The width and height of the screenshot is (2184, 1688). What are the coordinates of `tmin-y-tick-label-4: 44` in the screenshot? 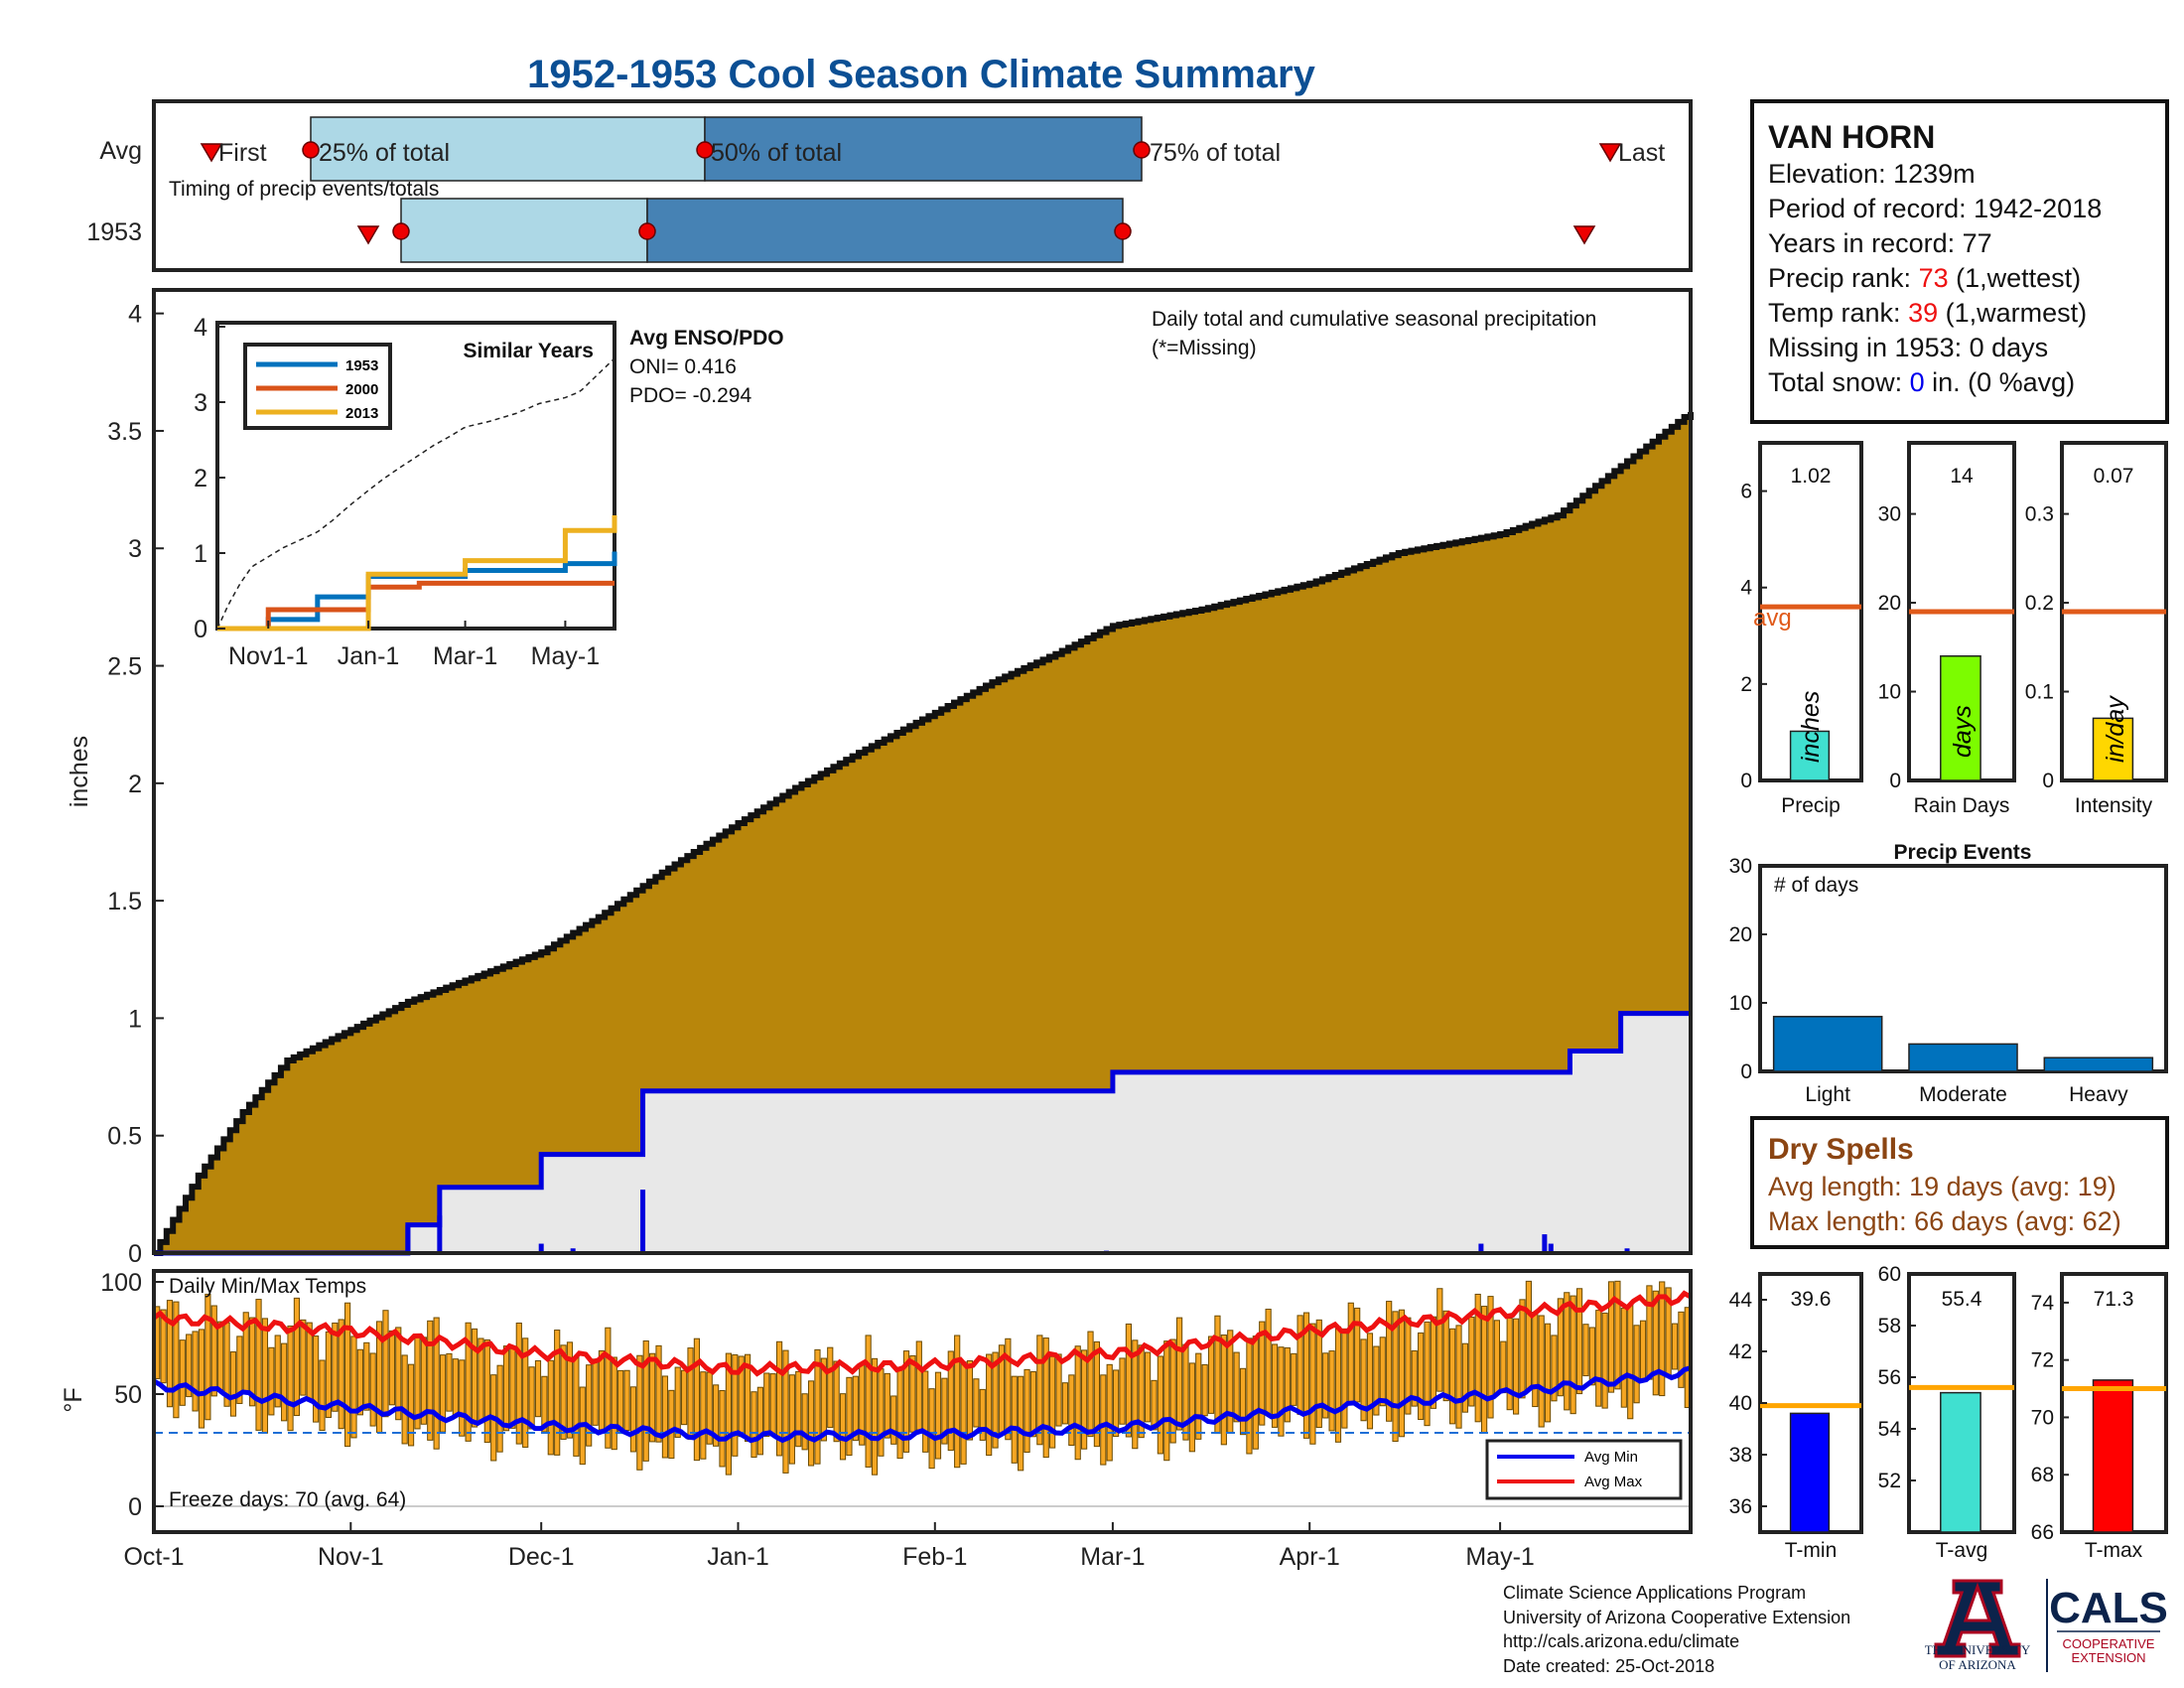 It's located at (1741, 1300).